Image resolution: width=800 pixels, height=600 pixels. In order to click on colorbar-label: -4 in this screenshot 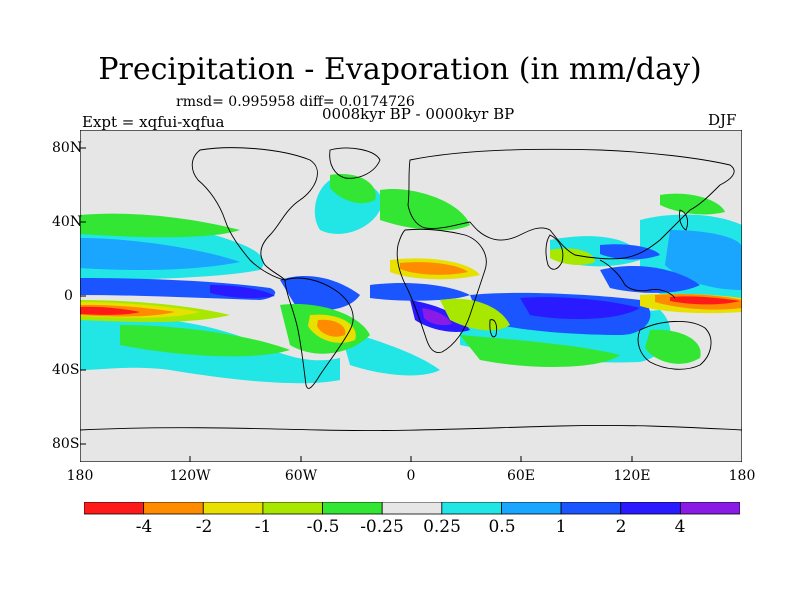, I will do `click(144, 527)`.